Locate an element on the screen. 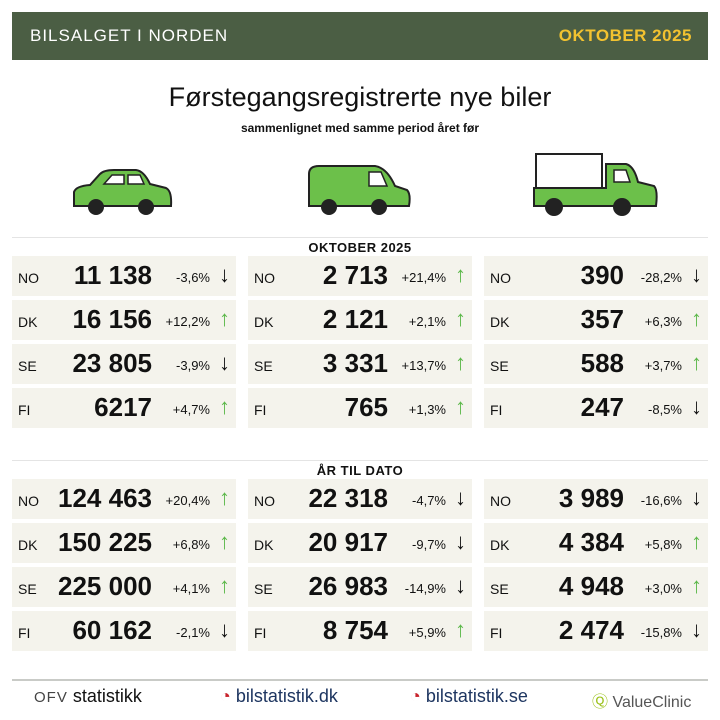  stats-row: NO 2 713 +21,4% ↑ is located at coordinates (360, 276).